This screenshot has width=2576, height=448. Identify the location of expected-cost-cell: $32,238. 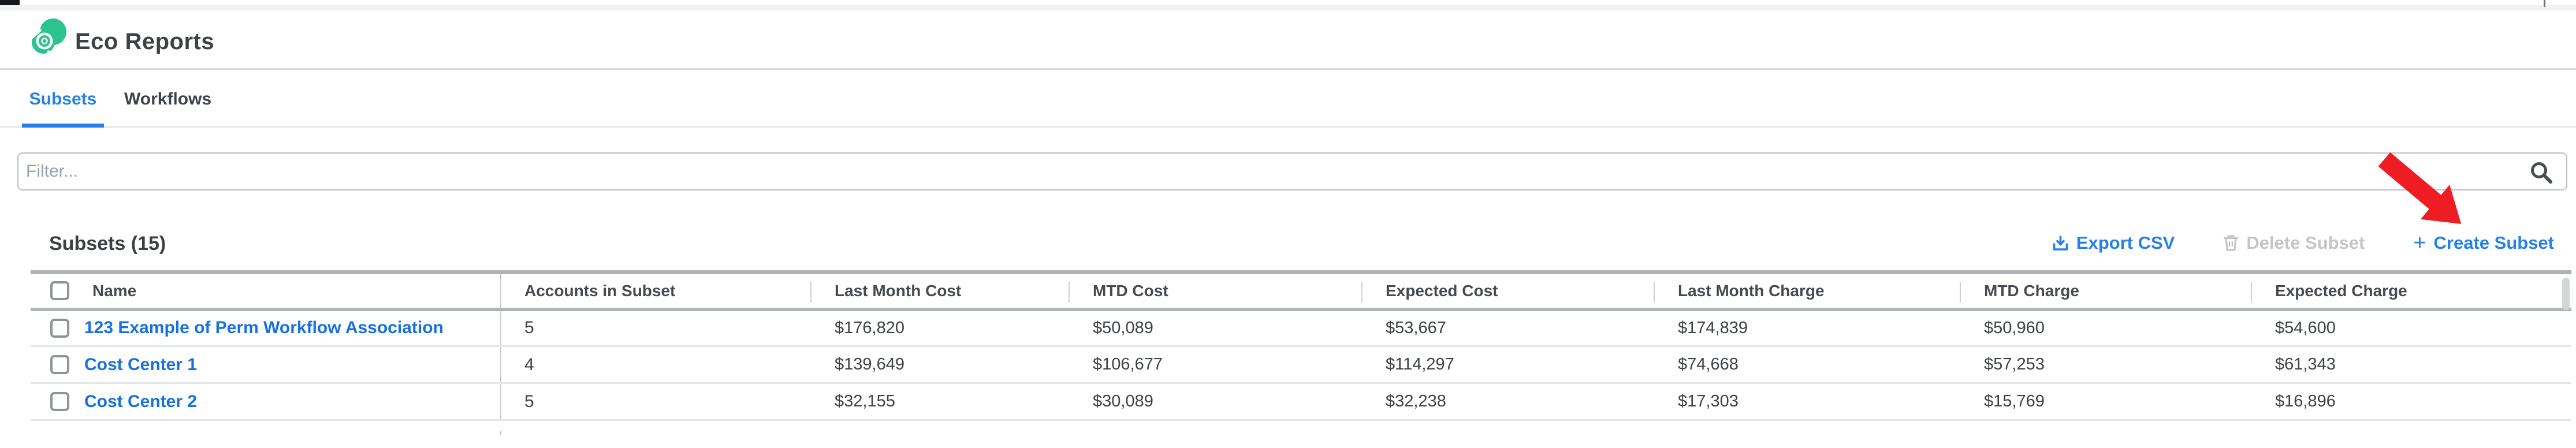
(1507, 402).